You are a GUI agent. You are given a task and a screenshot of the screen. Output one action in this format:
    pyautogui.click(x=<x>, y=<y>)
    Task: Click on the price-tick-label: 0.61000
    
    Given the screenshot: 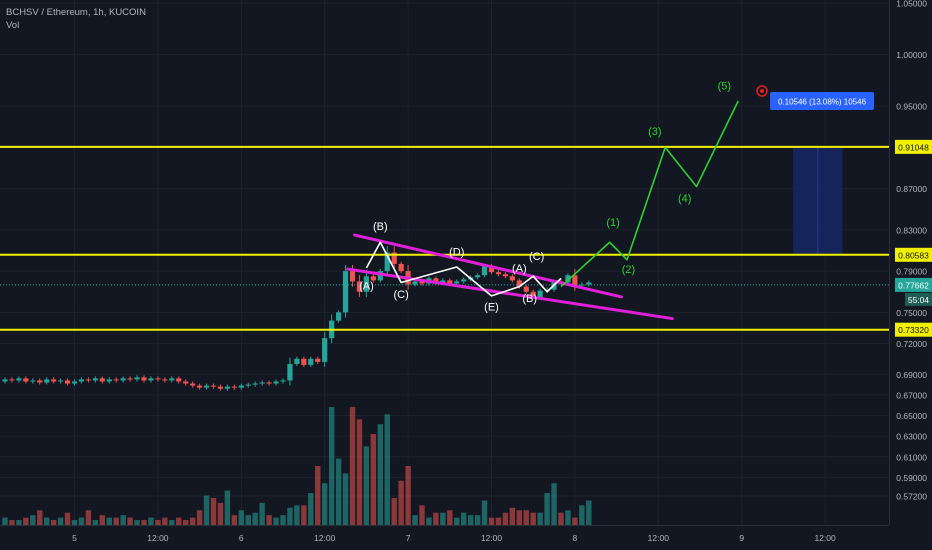 What is the action you would take?
    pyautogui.click(x=911, y=457)
    